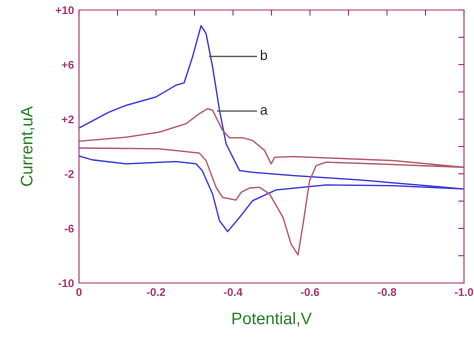 This screenshot has height=338, width=474. What do you see at coordinates (233, 292) in the screenshot?
I see `x-tick-label: -0.4` at bounding box center [233, 292].